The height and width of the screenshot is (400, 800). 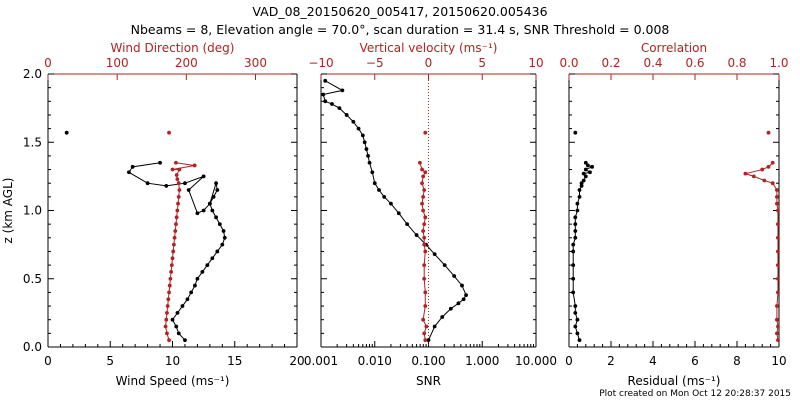 What do you see at coordinates (48, 361) in the screenshot?
I see `x-tick-label: 0` at bounding box center [48, 361].